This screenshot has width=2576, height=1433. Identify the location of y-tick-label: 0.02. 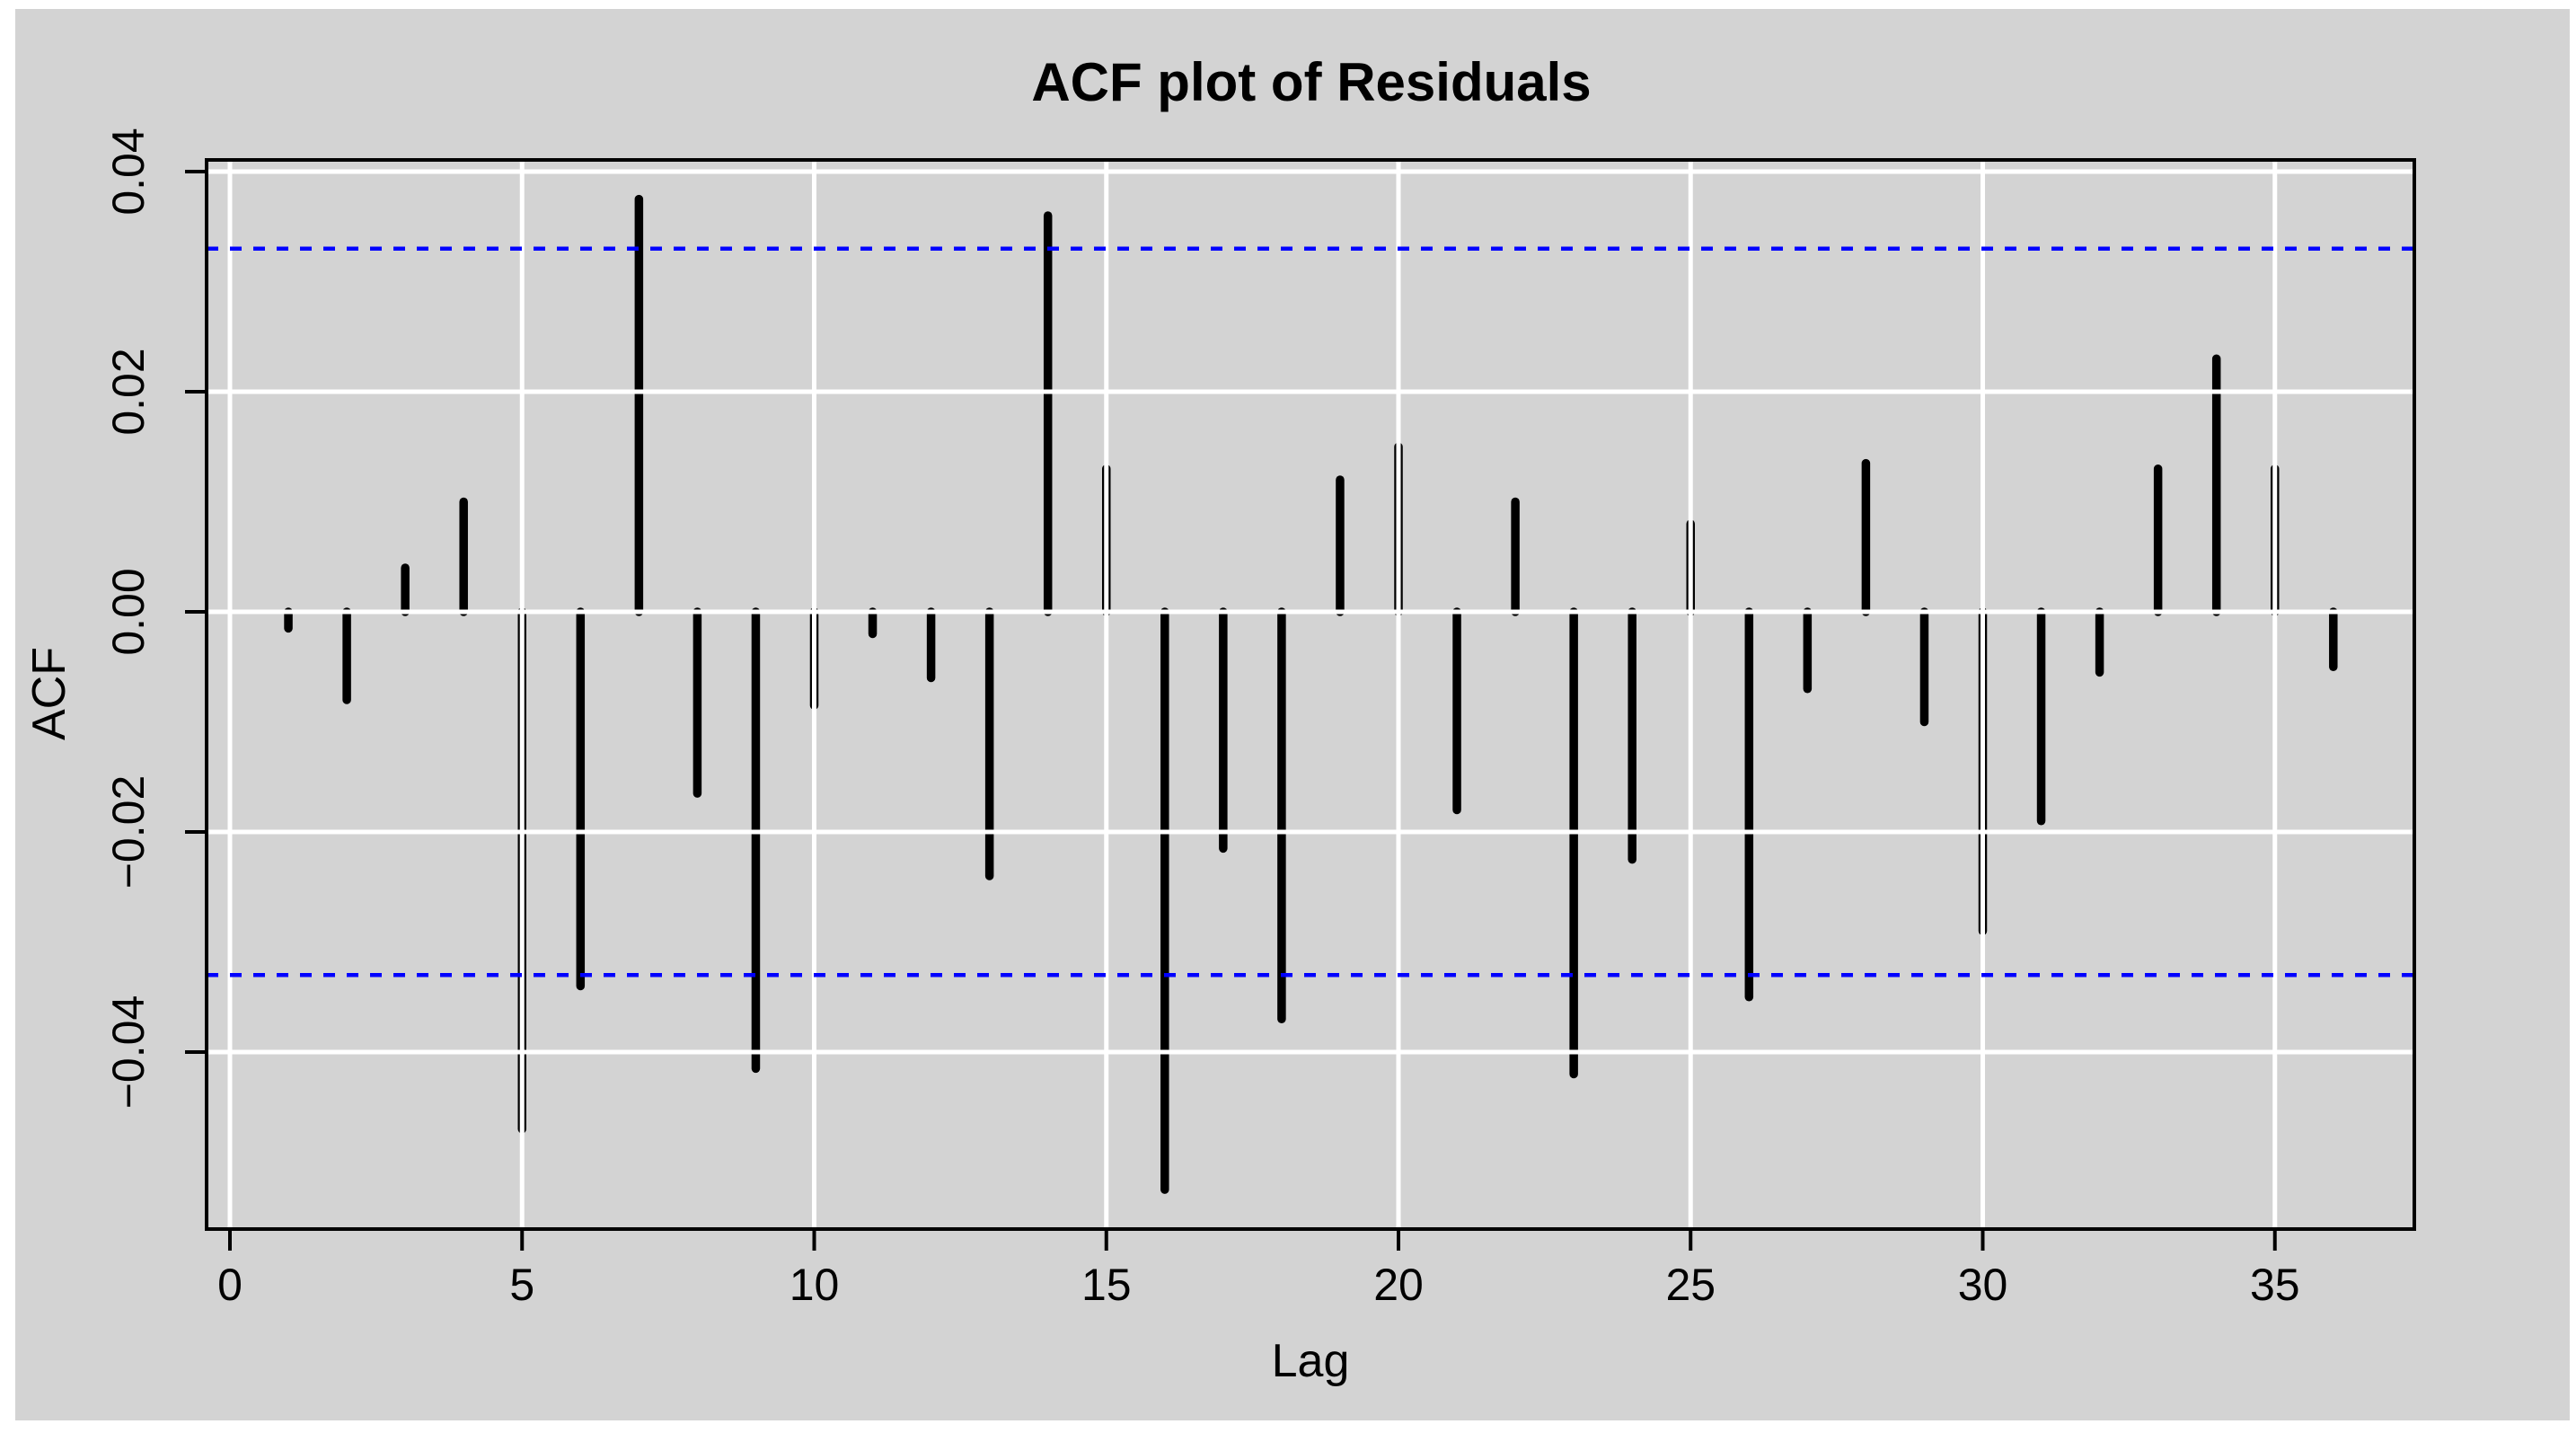
(128, 391).